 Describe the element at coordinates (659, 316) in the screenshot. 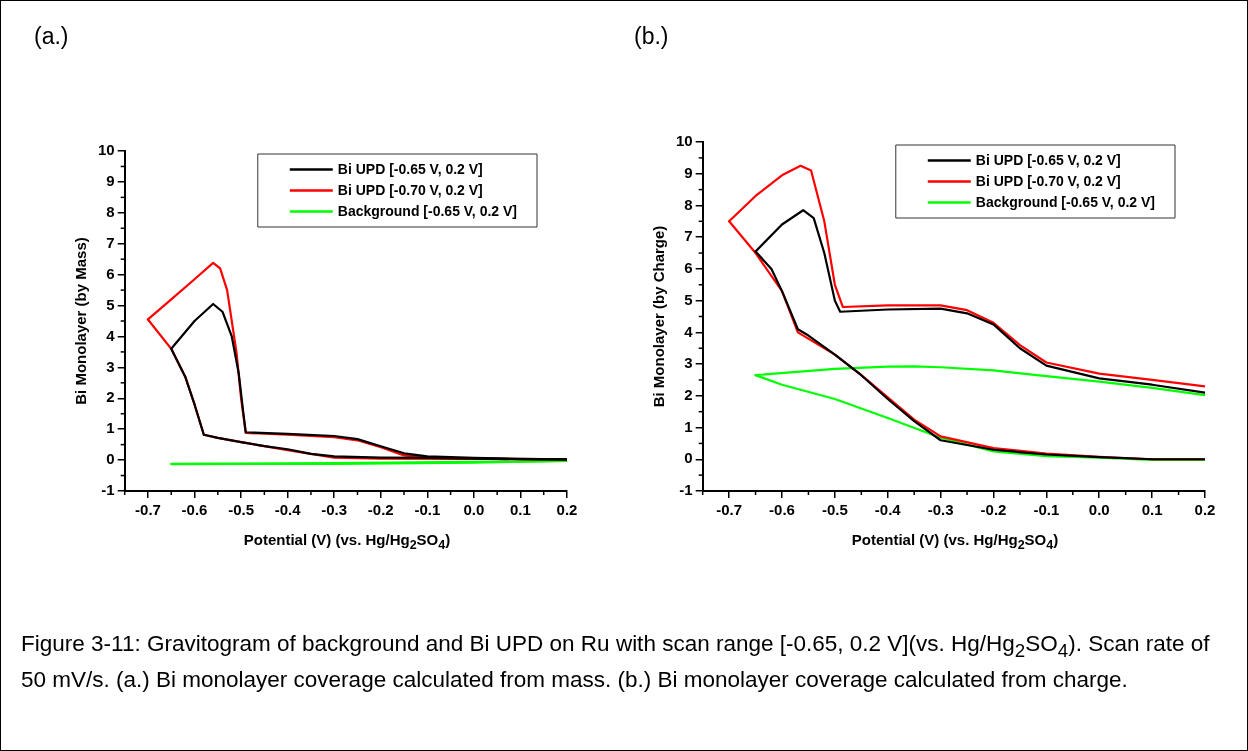

I see `y-axis-title: Bi Monolayer (by Charge)` at that location.